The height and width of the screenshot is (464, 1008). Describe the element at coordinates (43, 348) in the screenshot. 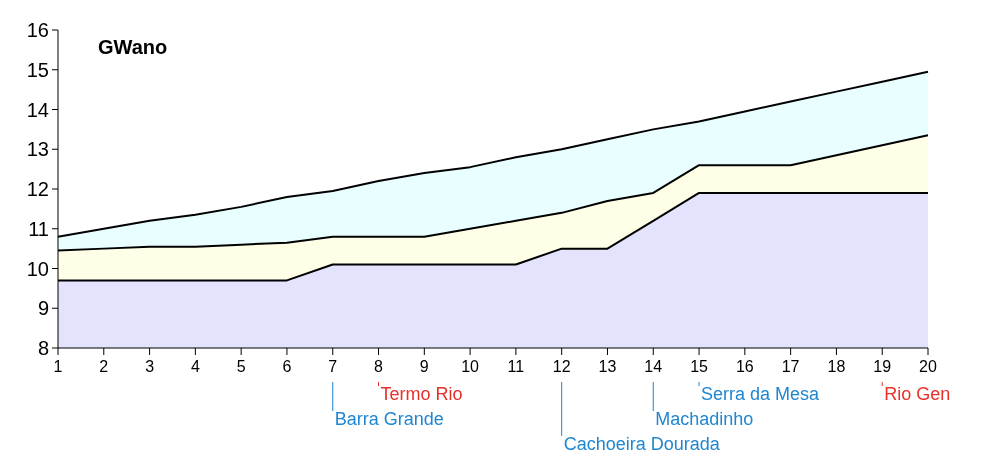

I see `y-tick-label: 8` at that location.